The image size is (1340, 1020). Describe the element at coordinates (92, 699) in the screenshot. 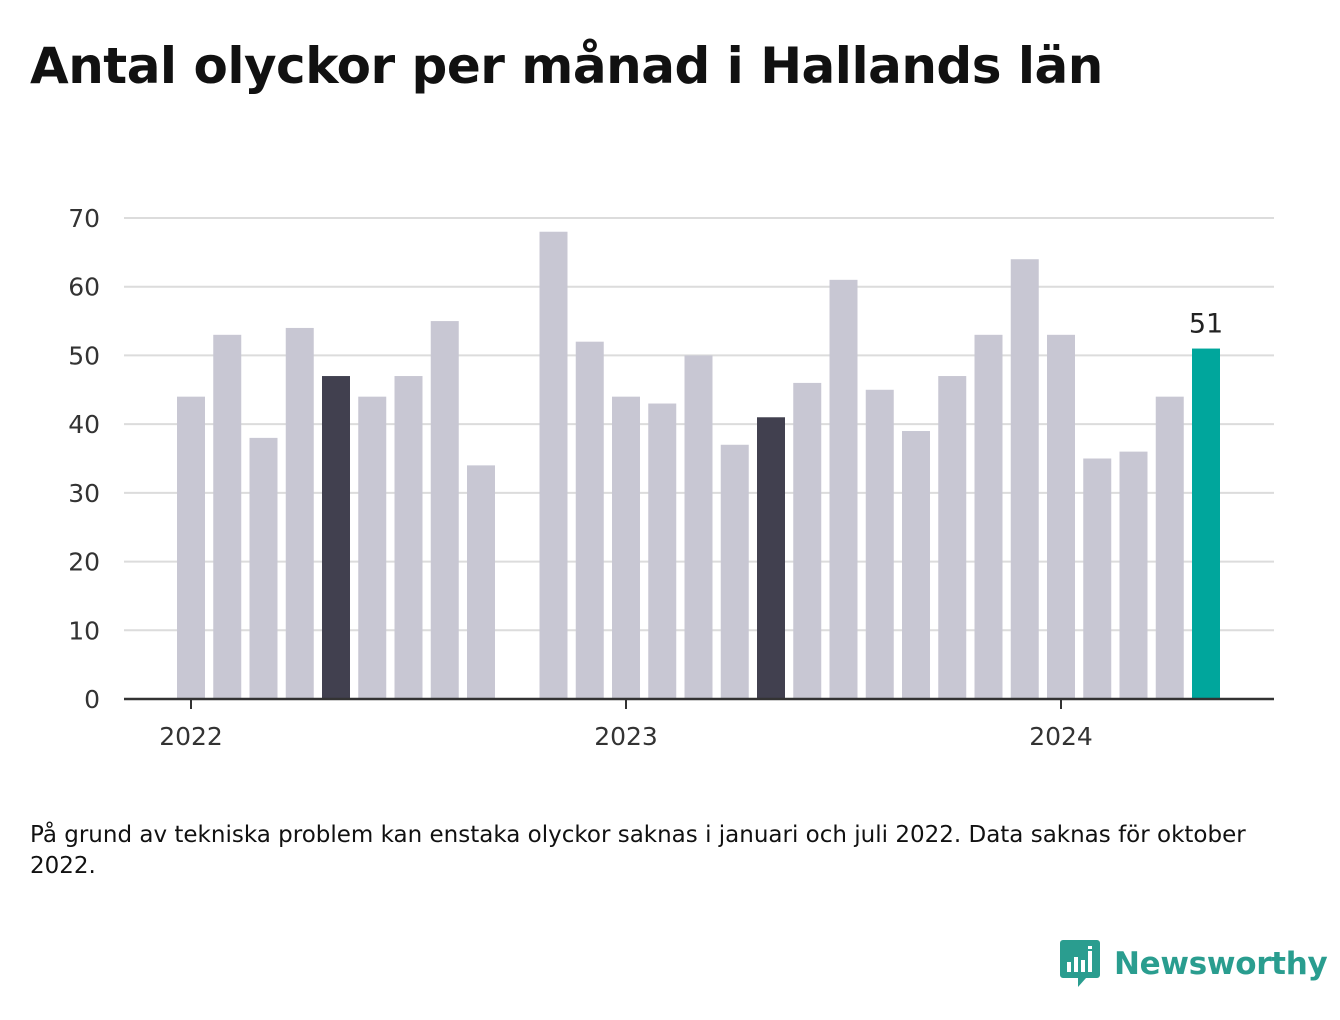

I see `y-tick-label: 0` at that location.